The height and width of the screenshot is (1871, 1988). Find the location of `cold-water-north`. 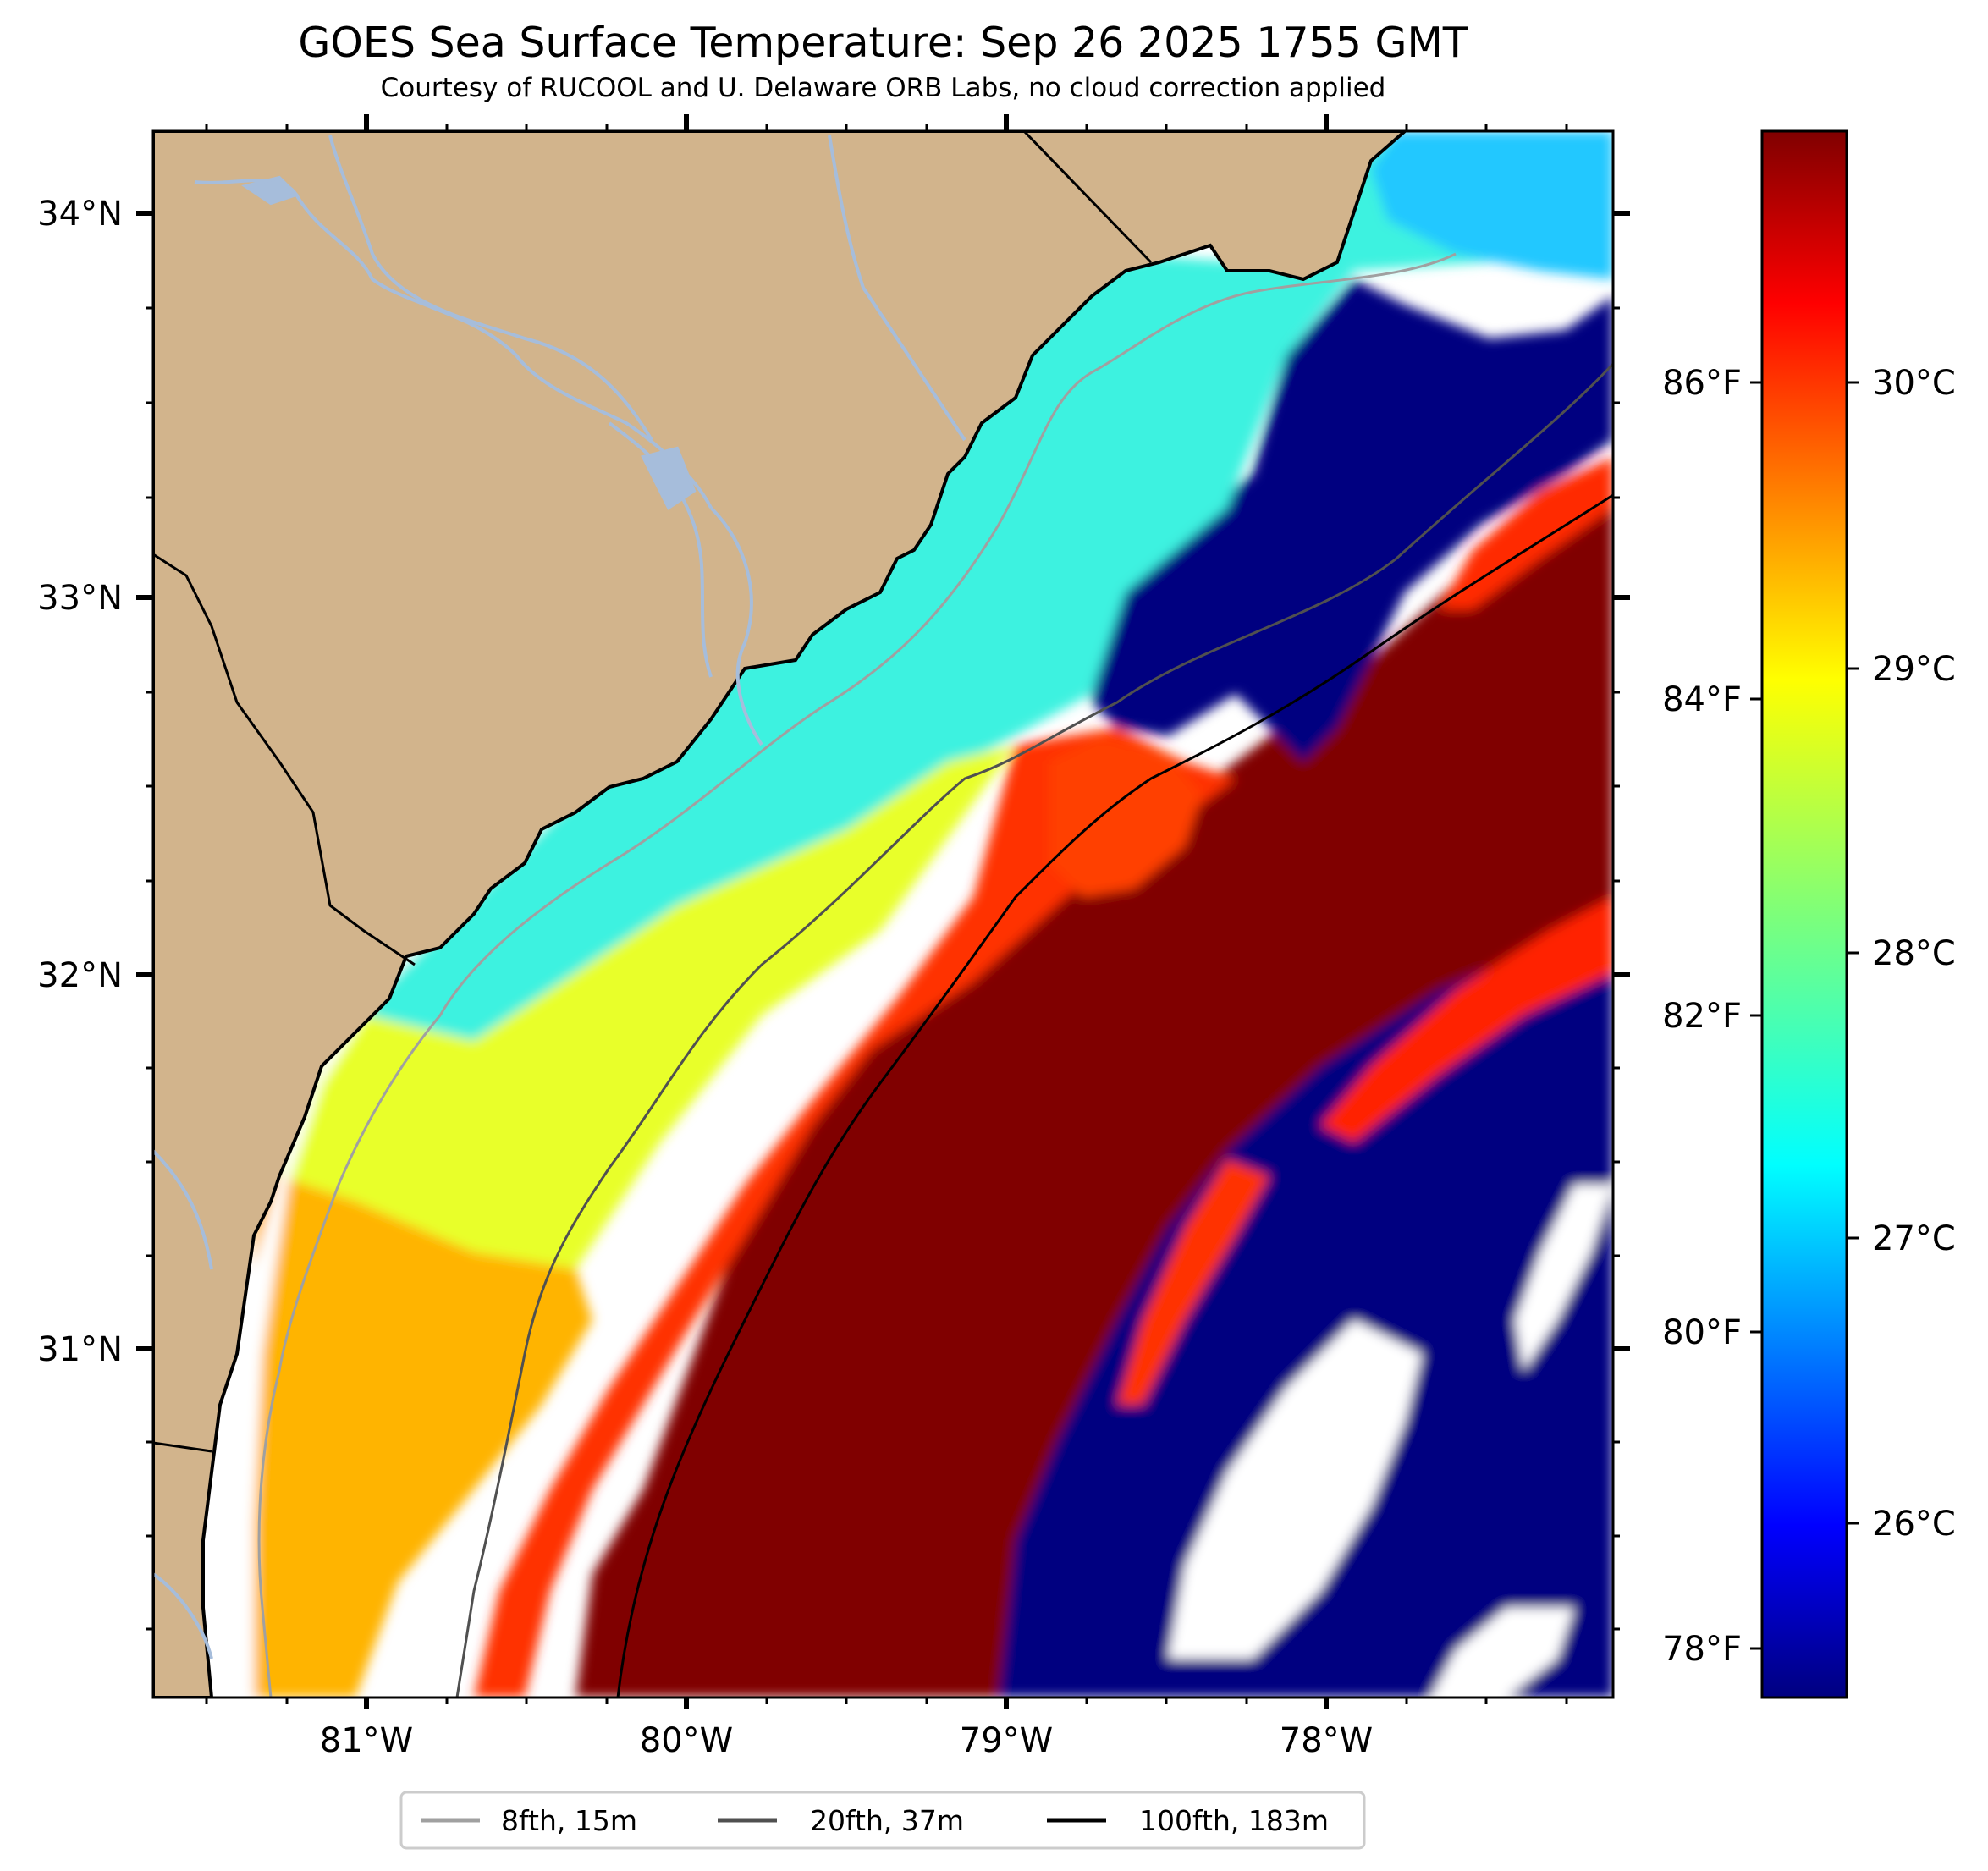

cold-water-north is located at coordinates (1352, 520).